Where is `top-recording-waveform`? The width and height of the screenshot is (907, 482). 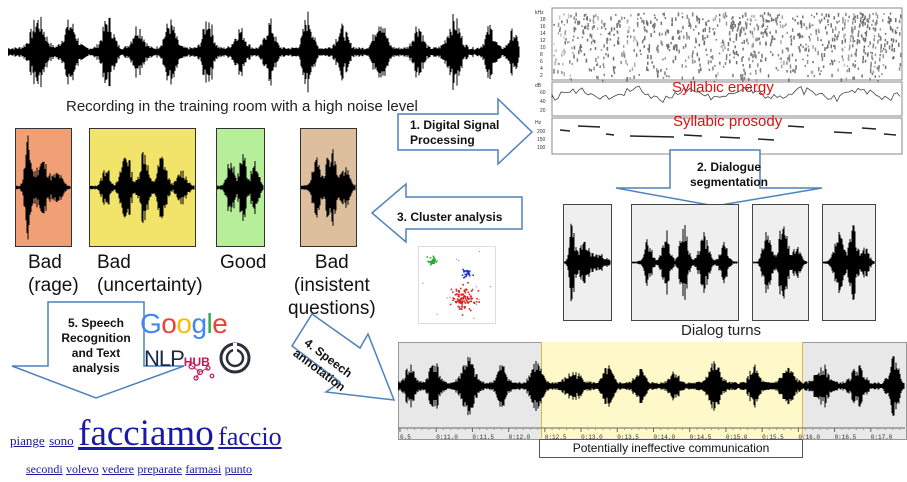 top-recording-waveform is located at coordinates (264, 52).